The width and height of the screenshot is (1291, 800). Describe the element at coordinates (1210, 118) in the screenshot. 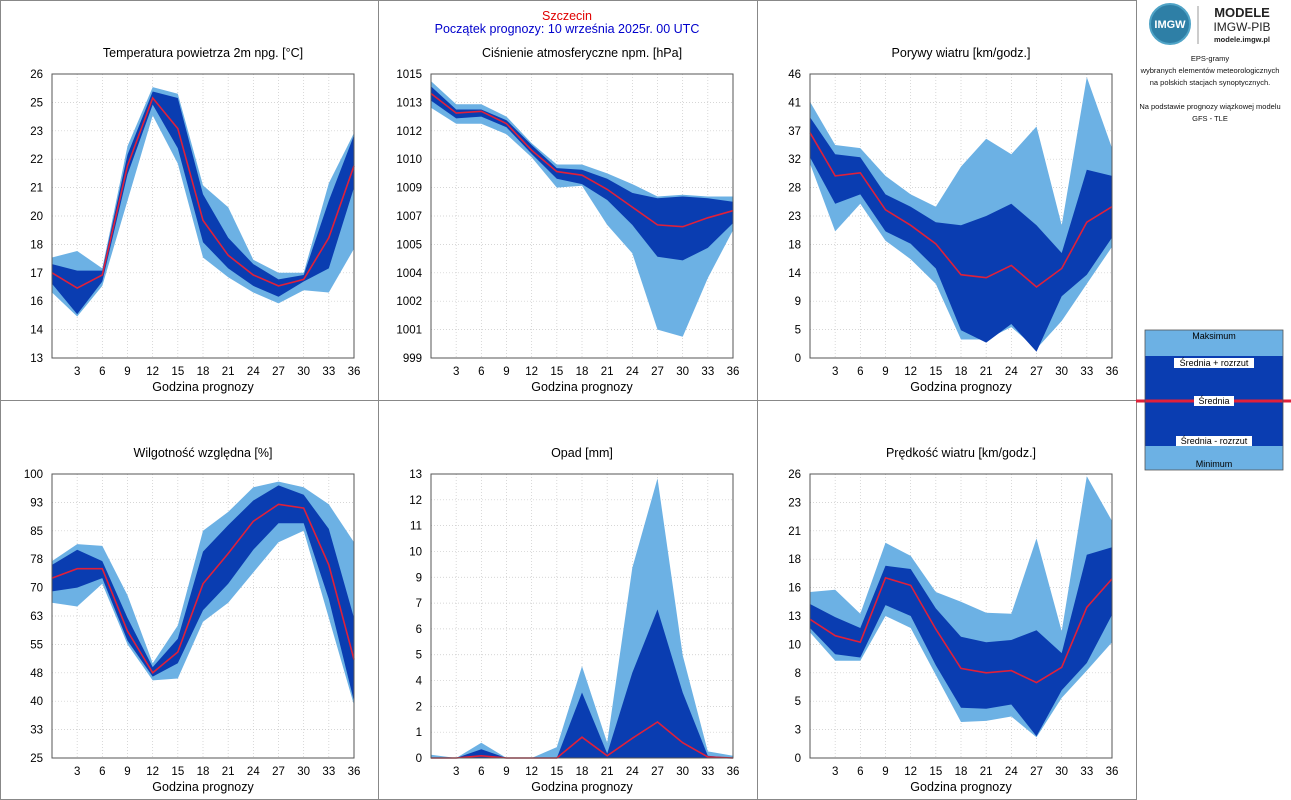

I see `desc-line: GFS - TLE` at that location.